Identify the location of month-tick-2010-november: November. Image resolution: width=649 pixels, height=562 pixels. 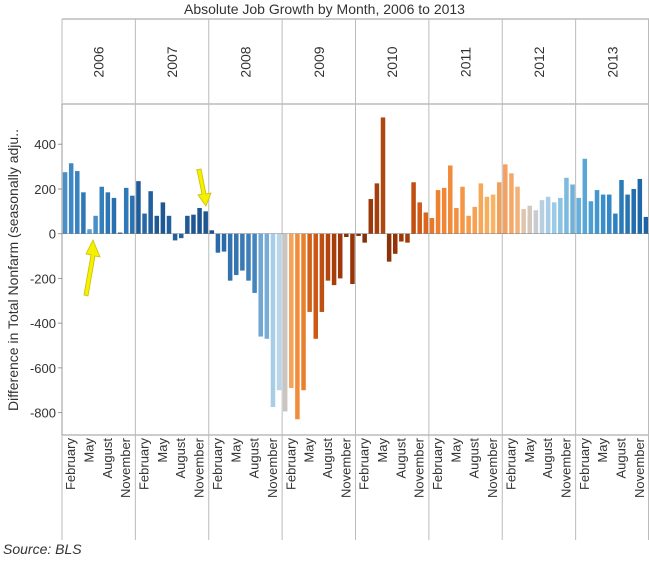
(419, 467).